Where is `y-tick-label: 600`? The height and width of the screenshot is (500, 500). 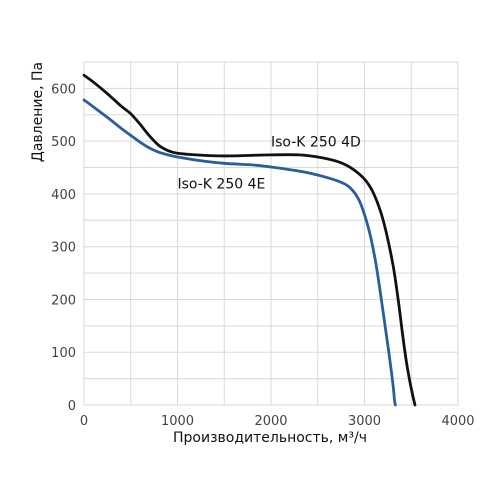 y-tick-label: 600 is located at coordinates (63, 89).